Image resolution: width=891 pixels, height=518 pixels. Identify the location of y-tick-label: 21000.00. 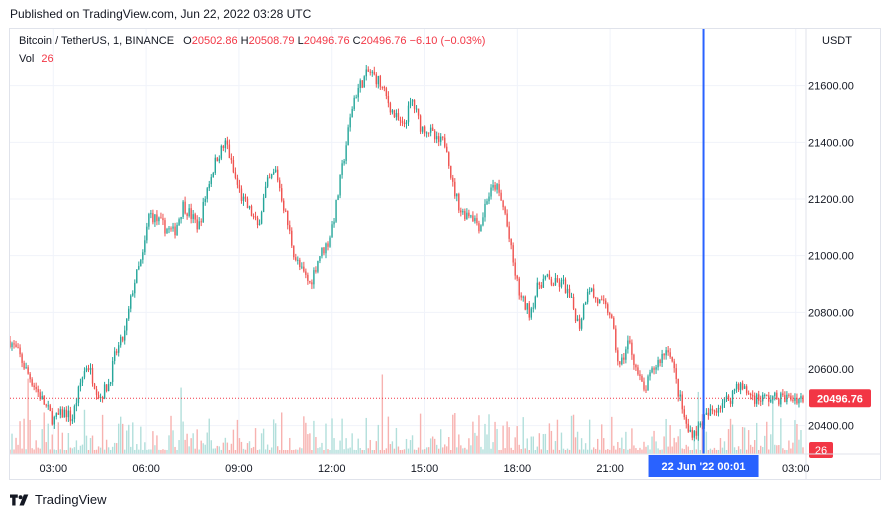
(831, 257).